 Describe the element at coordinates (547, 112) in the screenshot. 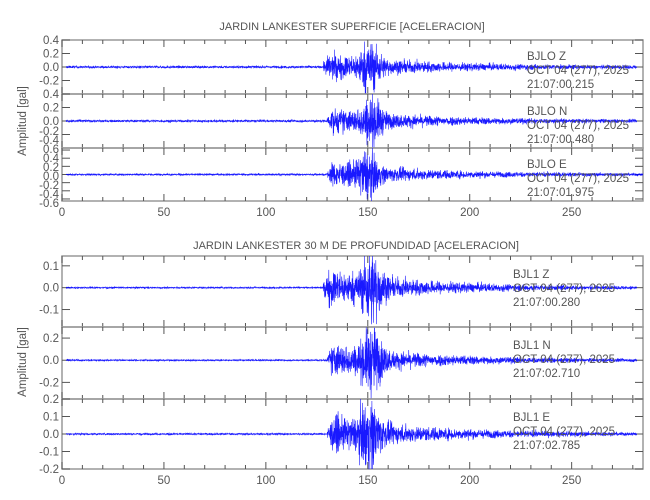

I see `station-label: BJLO N` at that location.